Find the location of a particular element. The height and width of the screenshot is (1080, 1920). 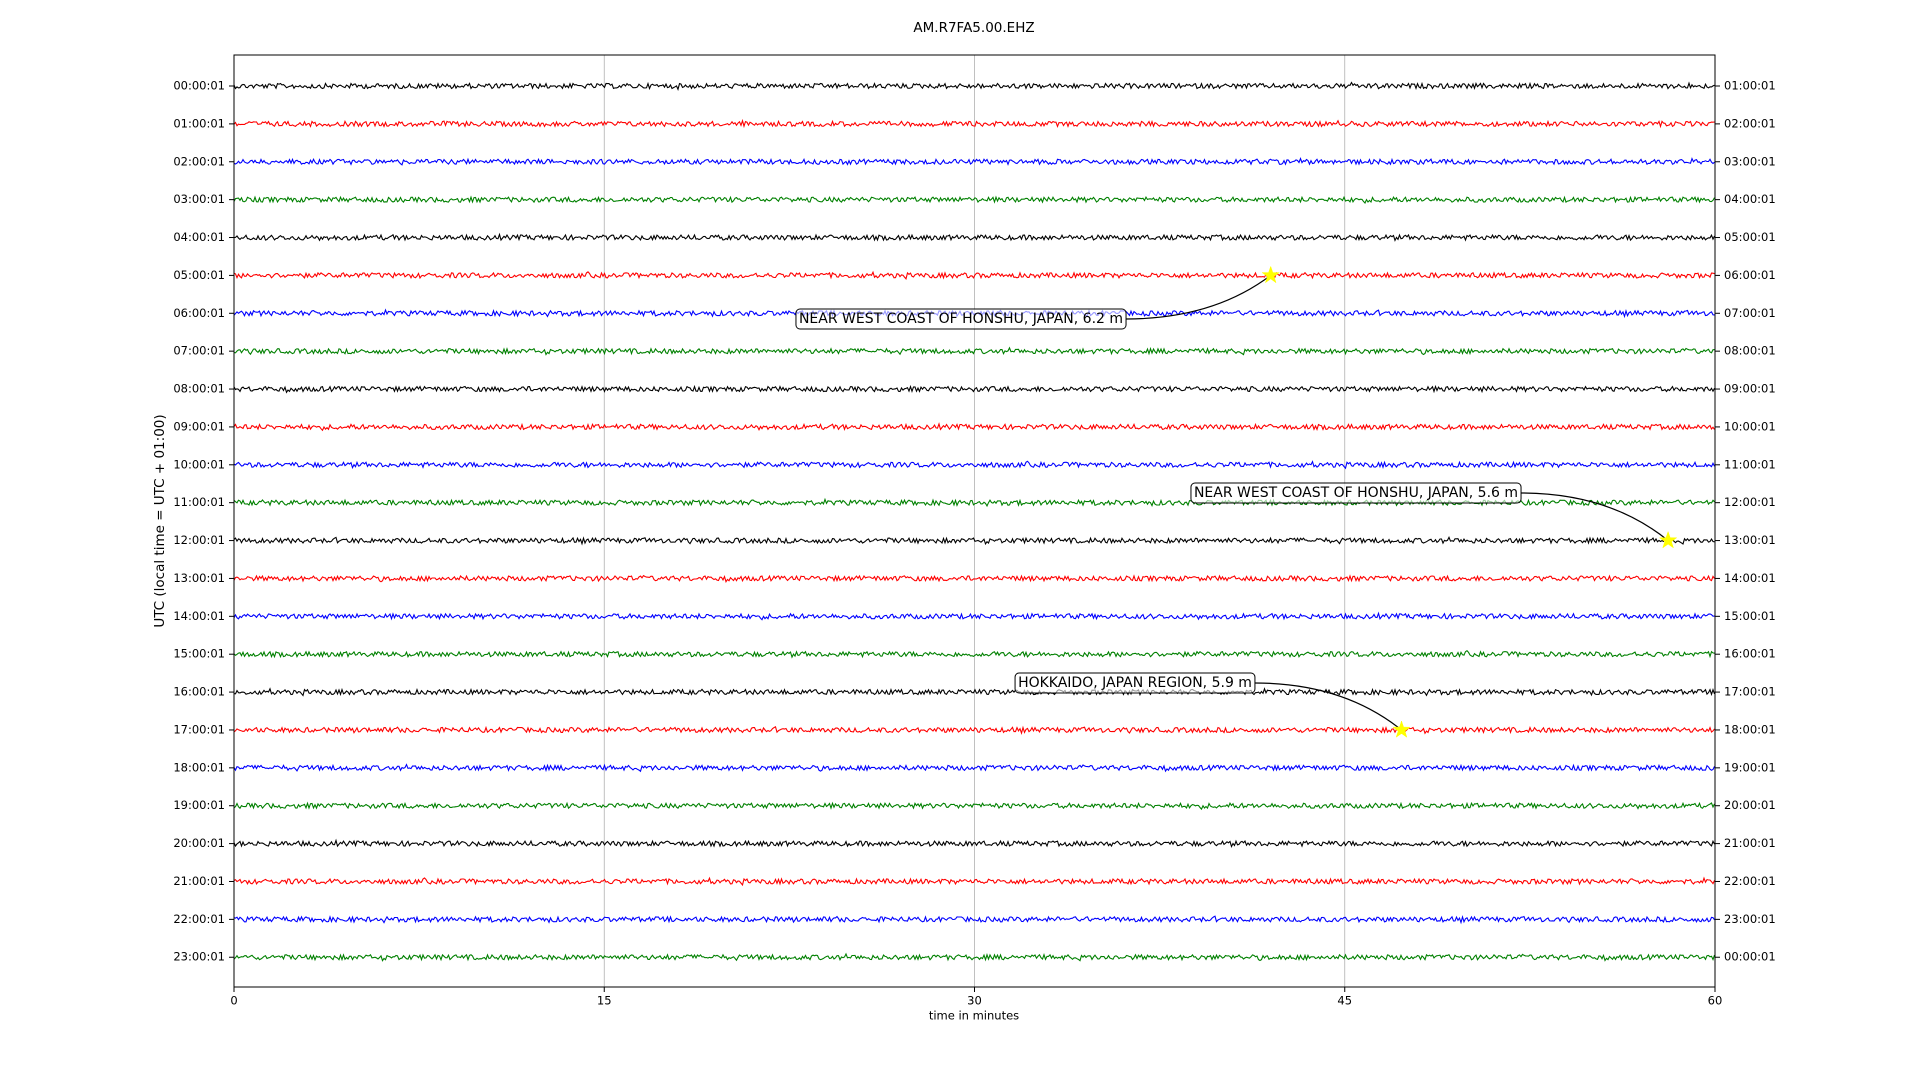

row-label: 22:00:01 is located at coordinates (199, 919).